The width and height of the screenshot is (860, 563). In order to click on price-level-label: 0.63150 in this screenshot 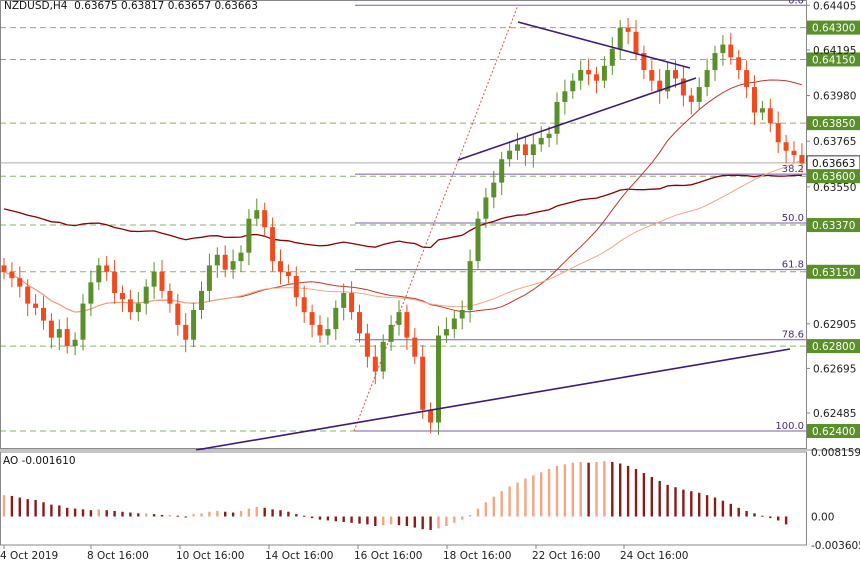, I will do `click(833, 273)`.